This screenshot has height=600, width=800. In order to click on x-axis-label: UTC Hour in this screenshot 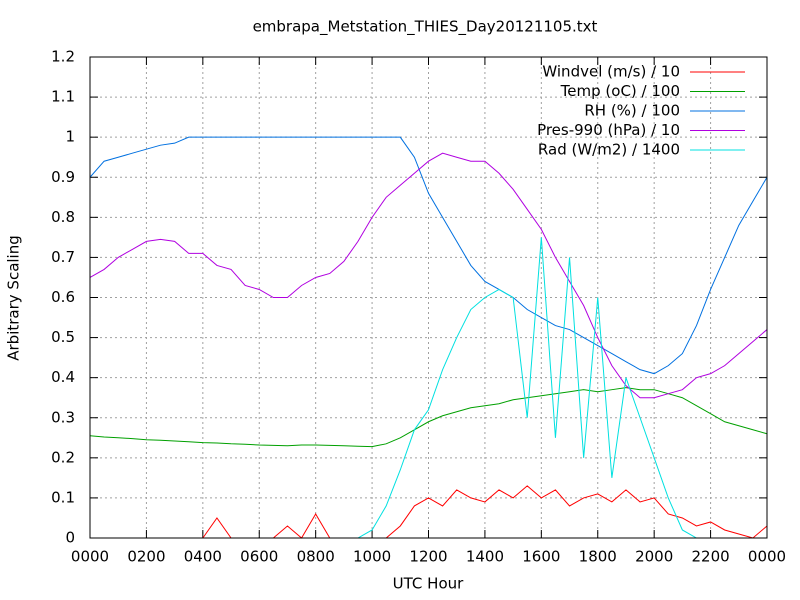, I will do `click(428, 584)`.